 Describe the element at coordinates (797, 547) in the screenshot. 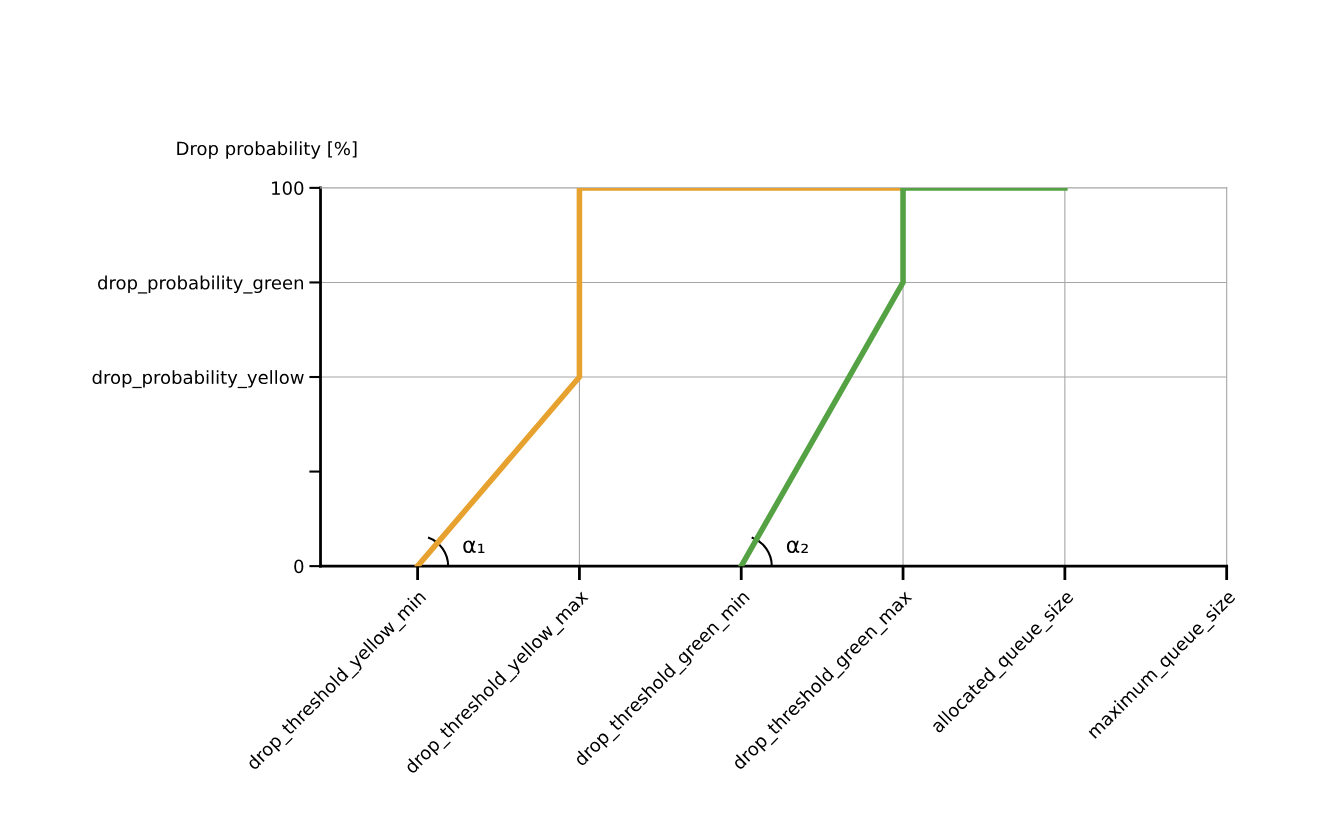

I see `annotation: α₂` at that location.